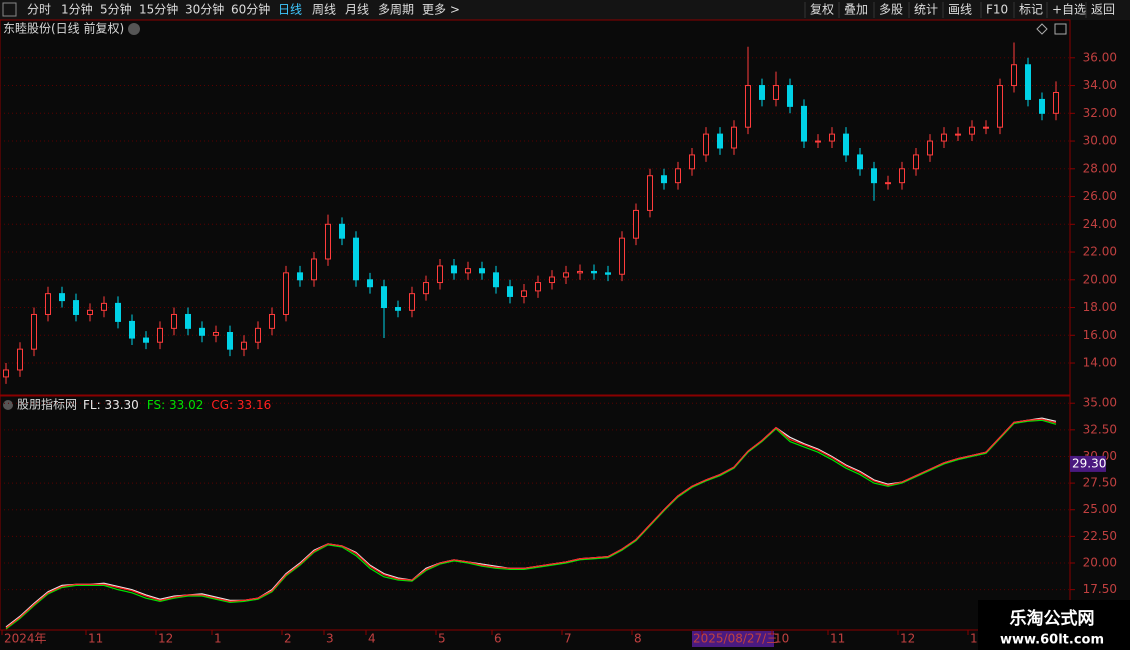 Image resolution: width=1130 pixels, height=650 pixels. Describe the element at coordinates (290, 10) in the screenshot. I see `toolbar-item: 日线` at that location.